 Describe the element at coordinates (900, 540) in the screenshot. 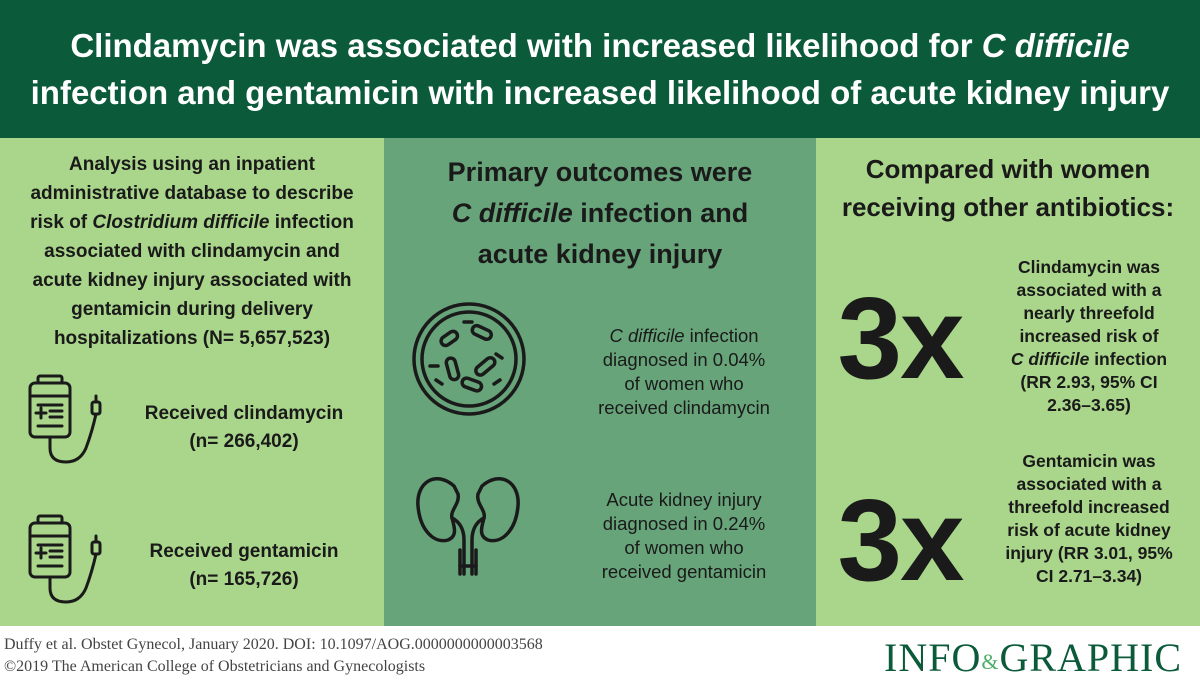

I see `risk-multiplier-gentamicin: 3x` at that location.